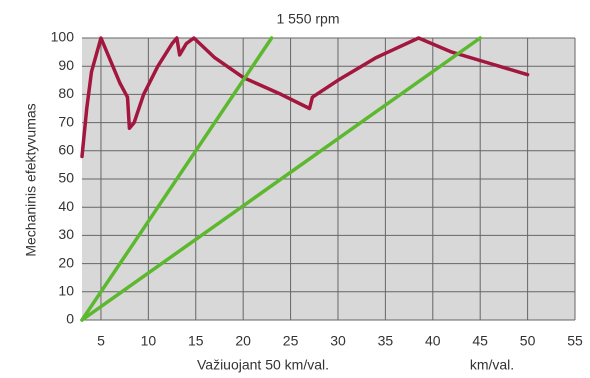  I want to click on y-tick-label: 20, so click(66, 262).